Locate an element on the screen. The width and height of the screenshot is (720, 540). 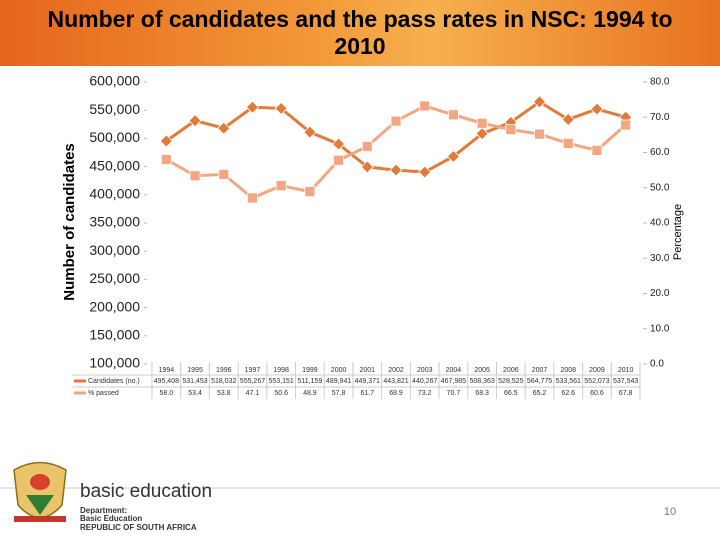
logo-brand: basic education is located at coordinates (146, 491).